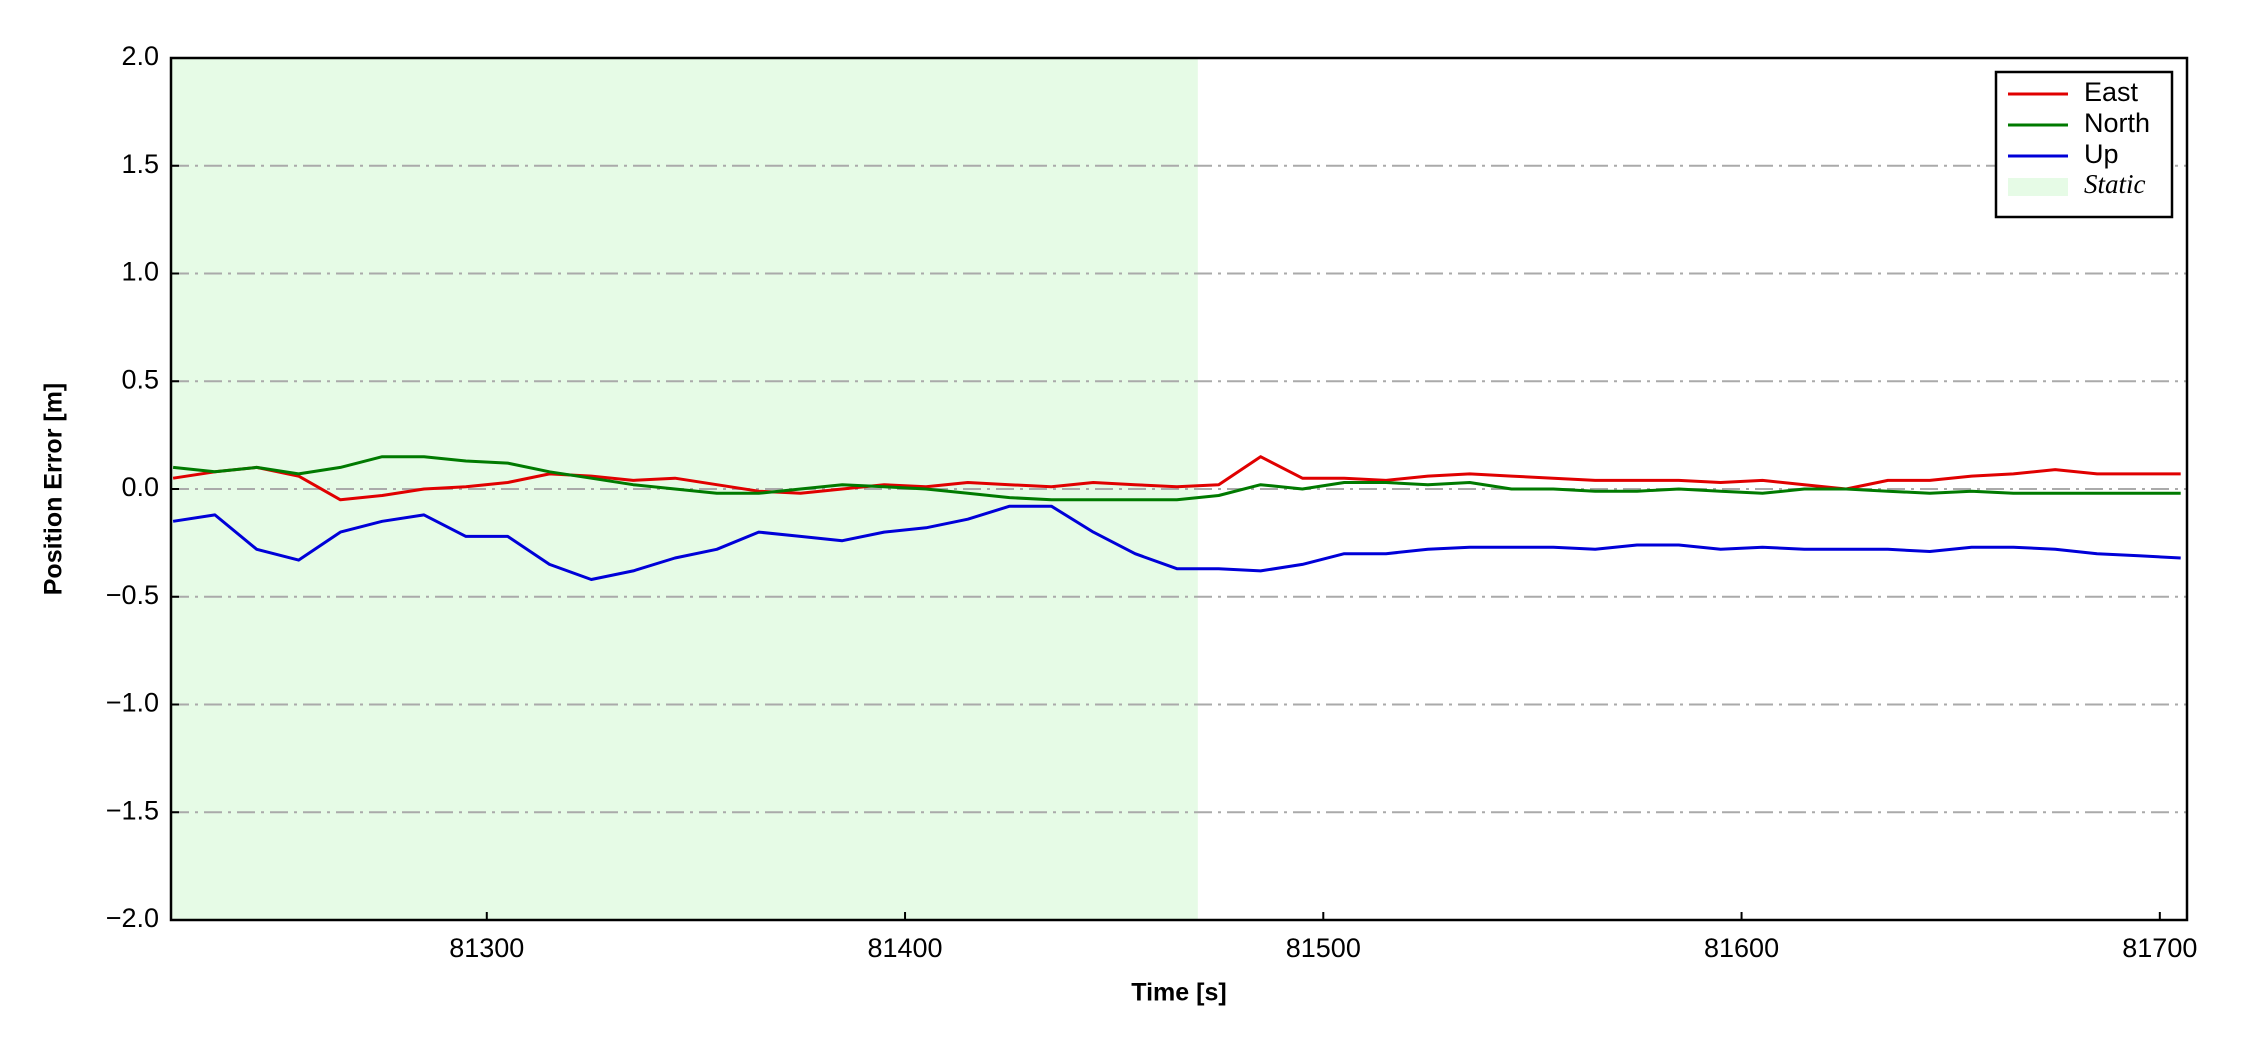 The width and height of the screenshot is (2250, 1050). I want to click on y-tick-label: 0.5, so click(140, 379).